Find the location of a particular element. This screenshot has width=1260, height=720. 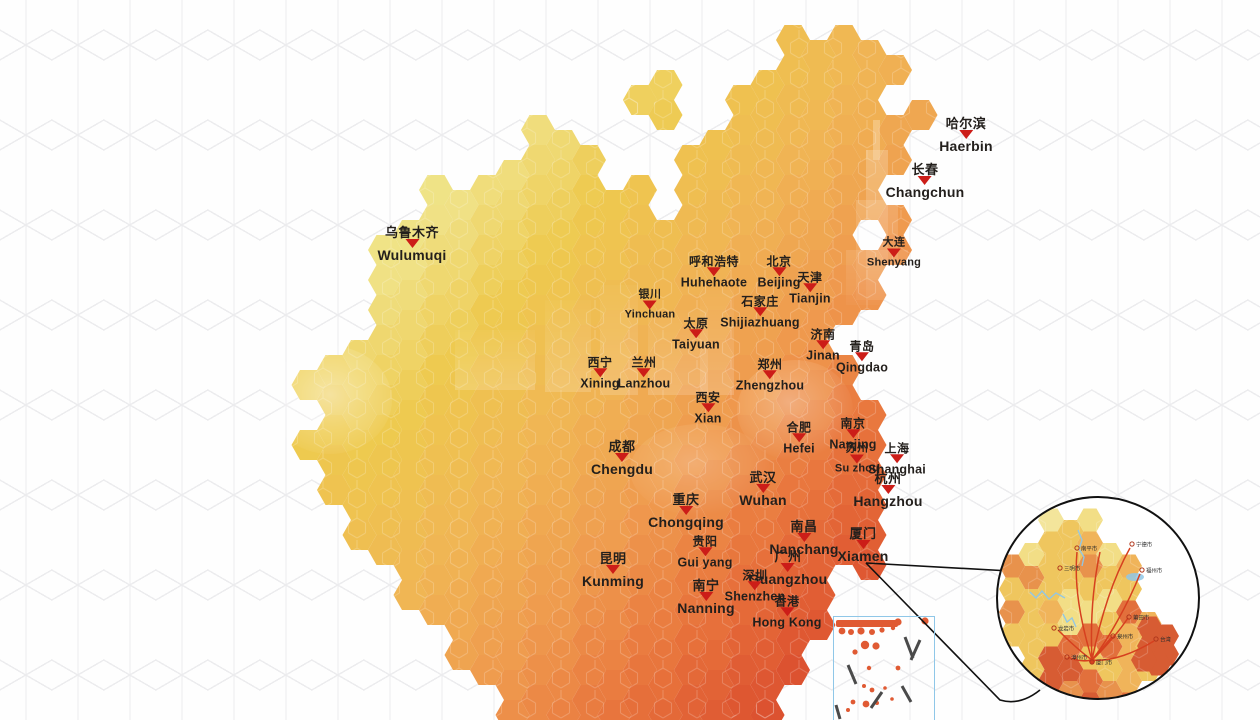

magnifier-city-node: 三明市 is located at coordinates (1069, 569).